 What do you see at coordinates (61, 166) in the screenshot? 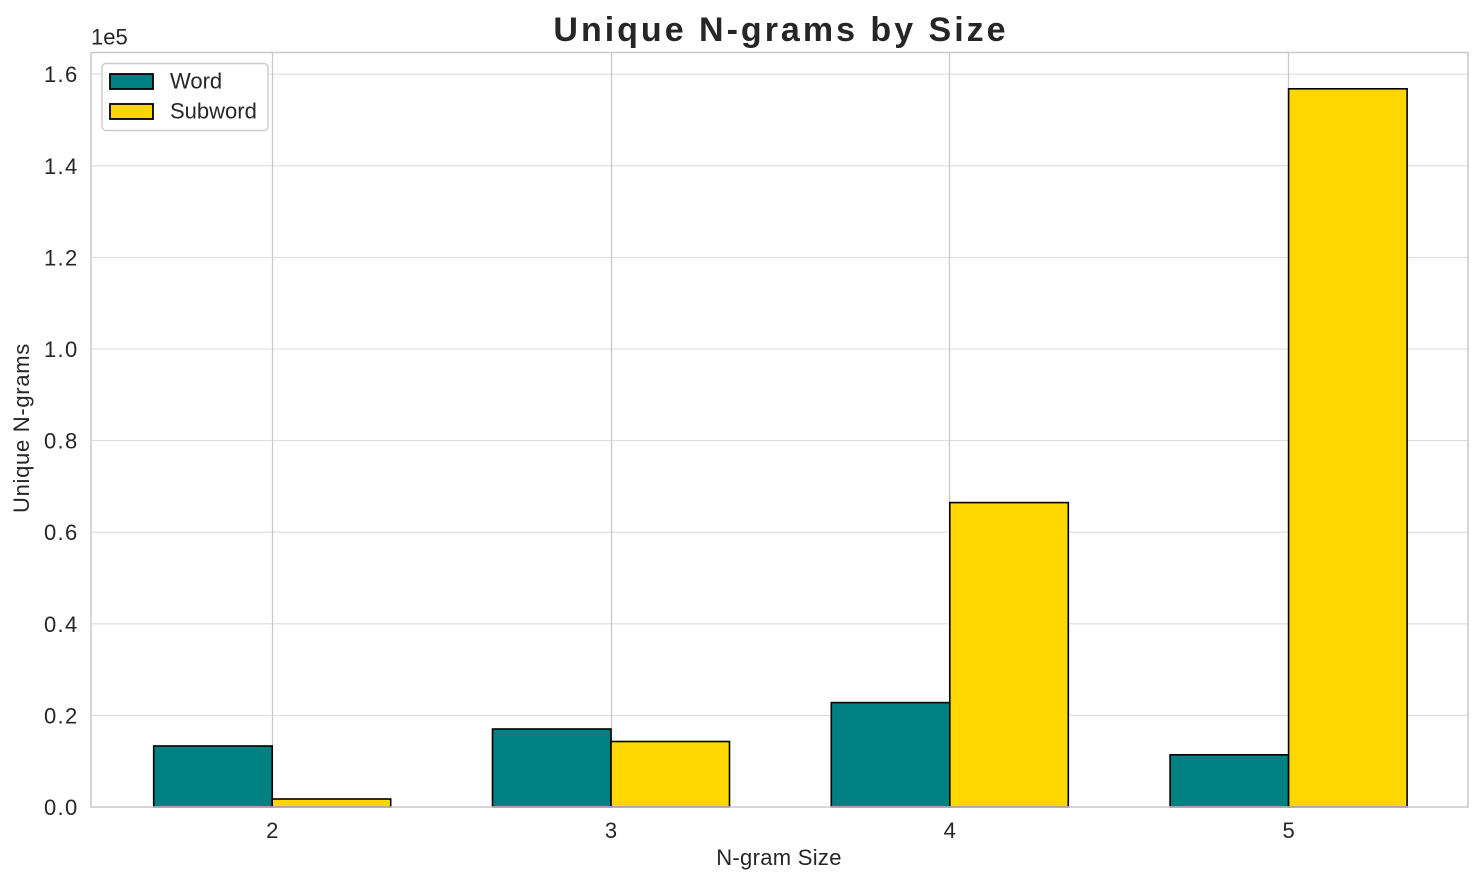
I see `svg-text: 1.4` at bounding box center [61, 166].